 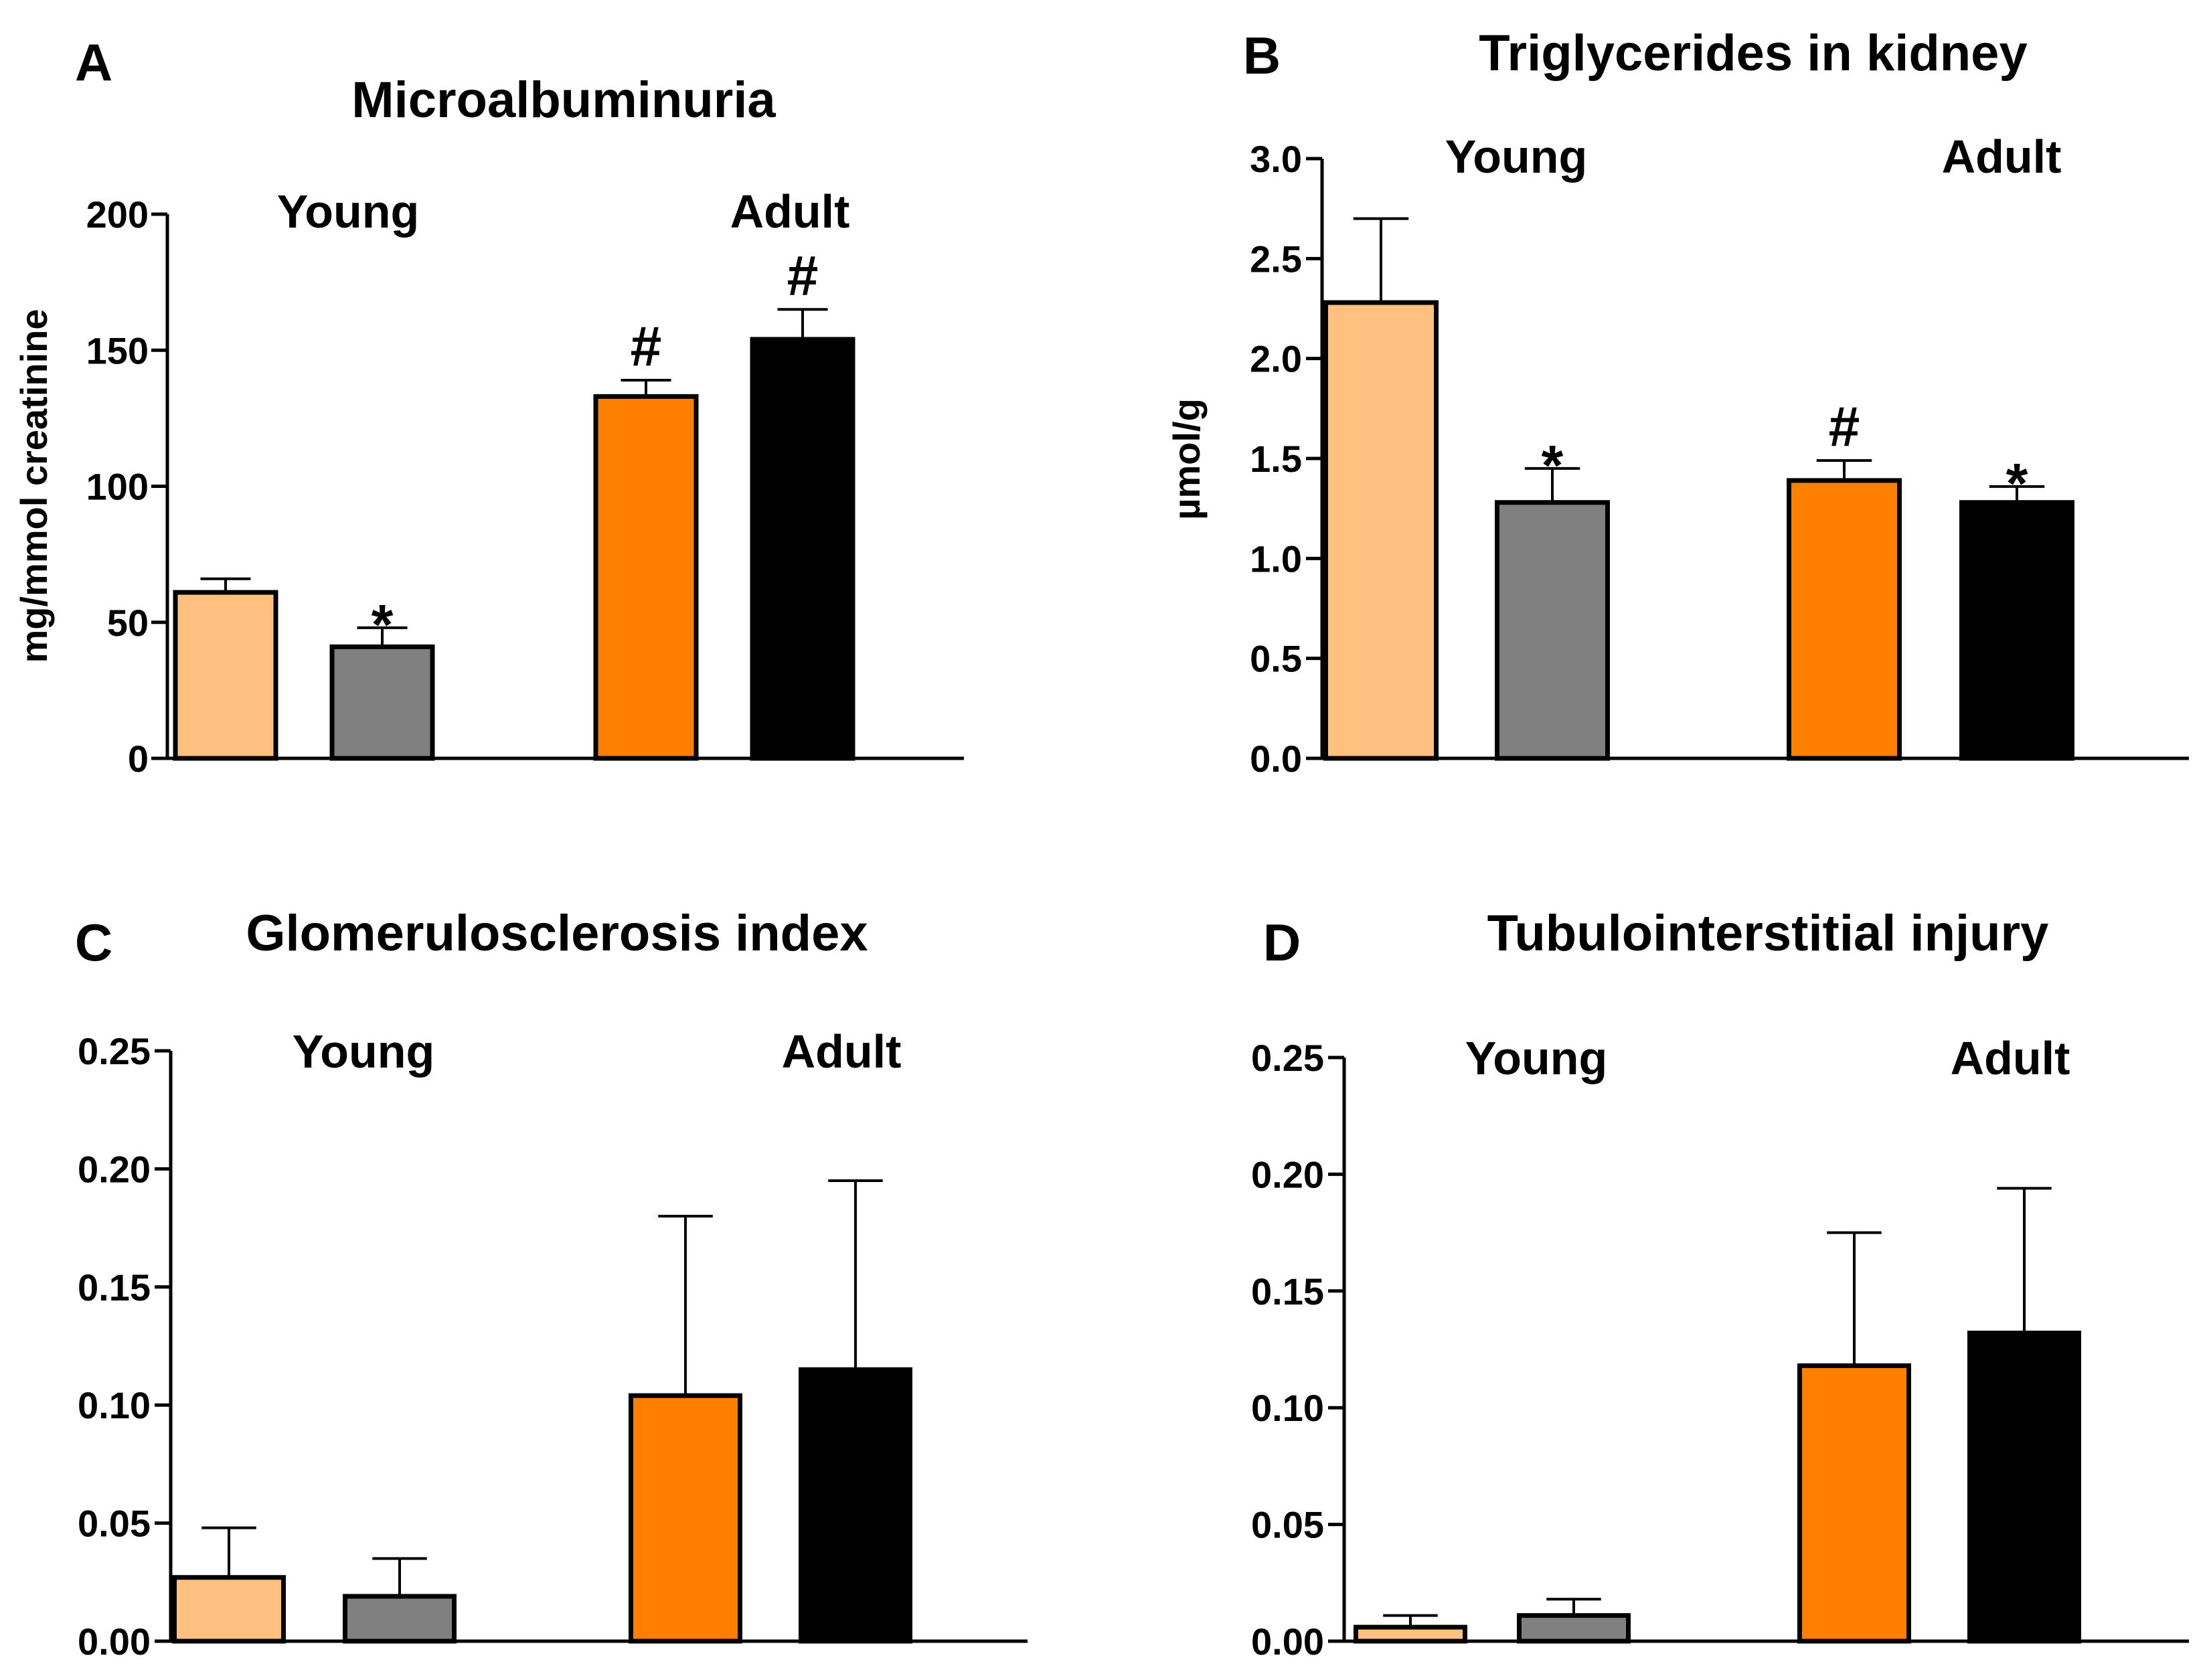 I want to click on panel-d-y-tick-label: 0.20, so click(x=1287, y=1174).